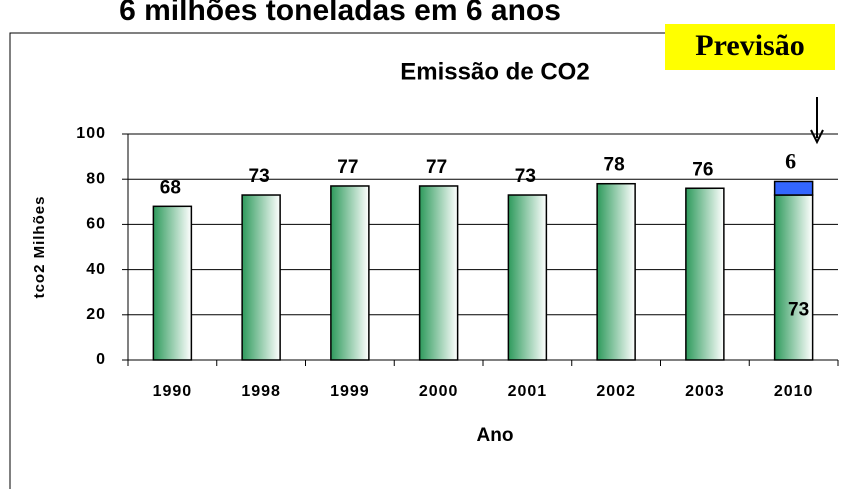  I want to click on x-tick-label: 2001, so click(528, 391).